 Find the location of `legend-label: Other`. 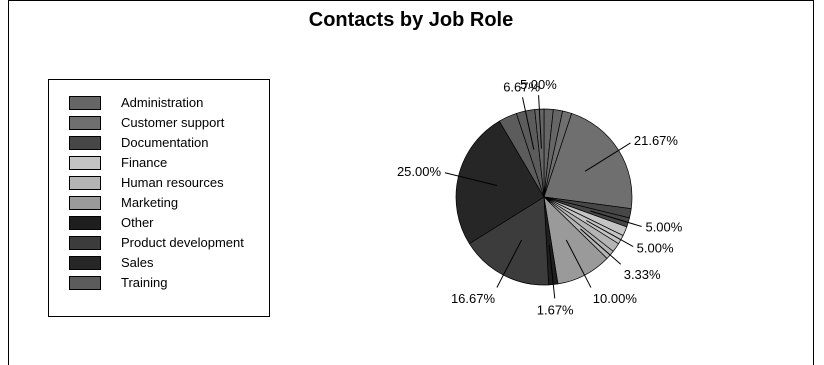

legend-label: Other is located at coordinates (137, 222).